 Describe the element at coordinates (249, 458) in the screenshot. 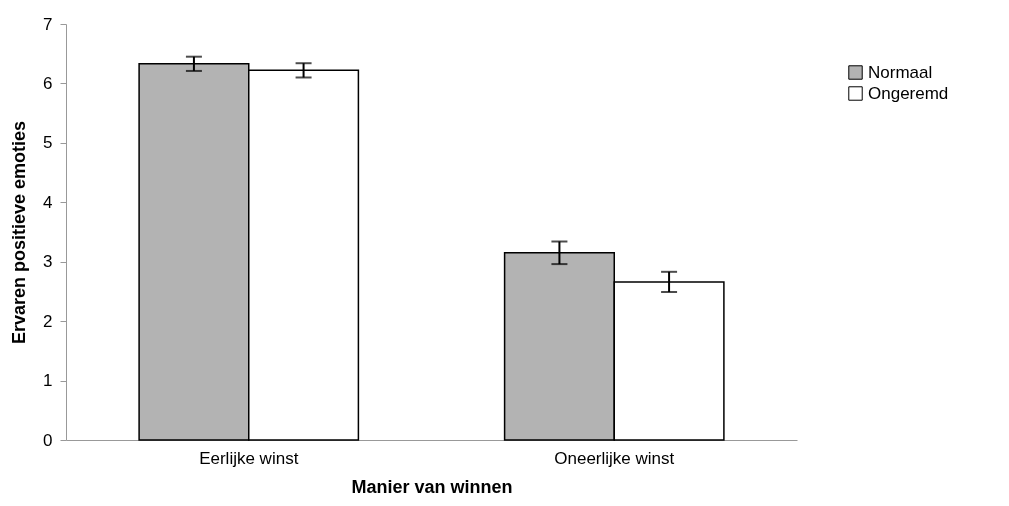

I see `x-tick-label: Eerlijke winst` at that location.